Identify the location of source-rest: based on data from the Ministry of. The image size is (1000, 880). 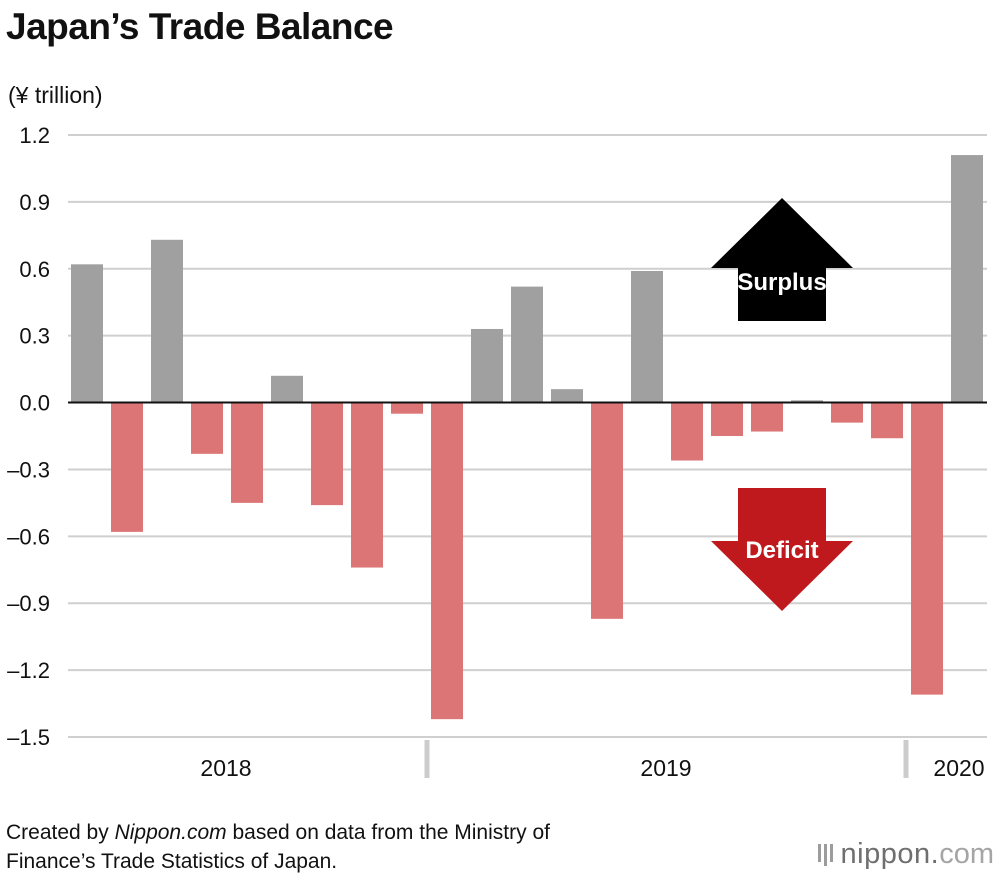
(388, 832).